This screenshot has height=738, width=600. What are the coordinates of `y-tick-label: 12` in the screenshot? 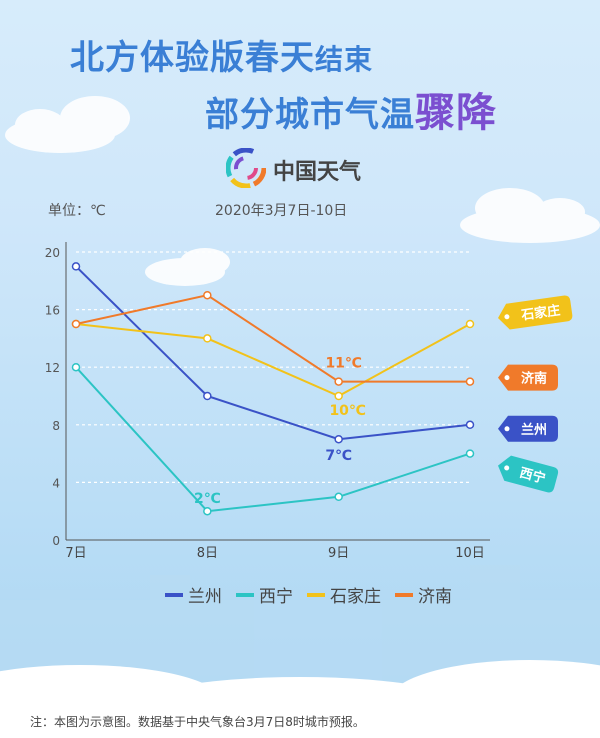 It's located at (52, 368).